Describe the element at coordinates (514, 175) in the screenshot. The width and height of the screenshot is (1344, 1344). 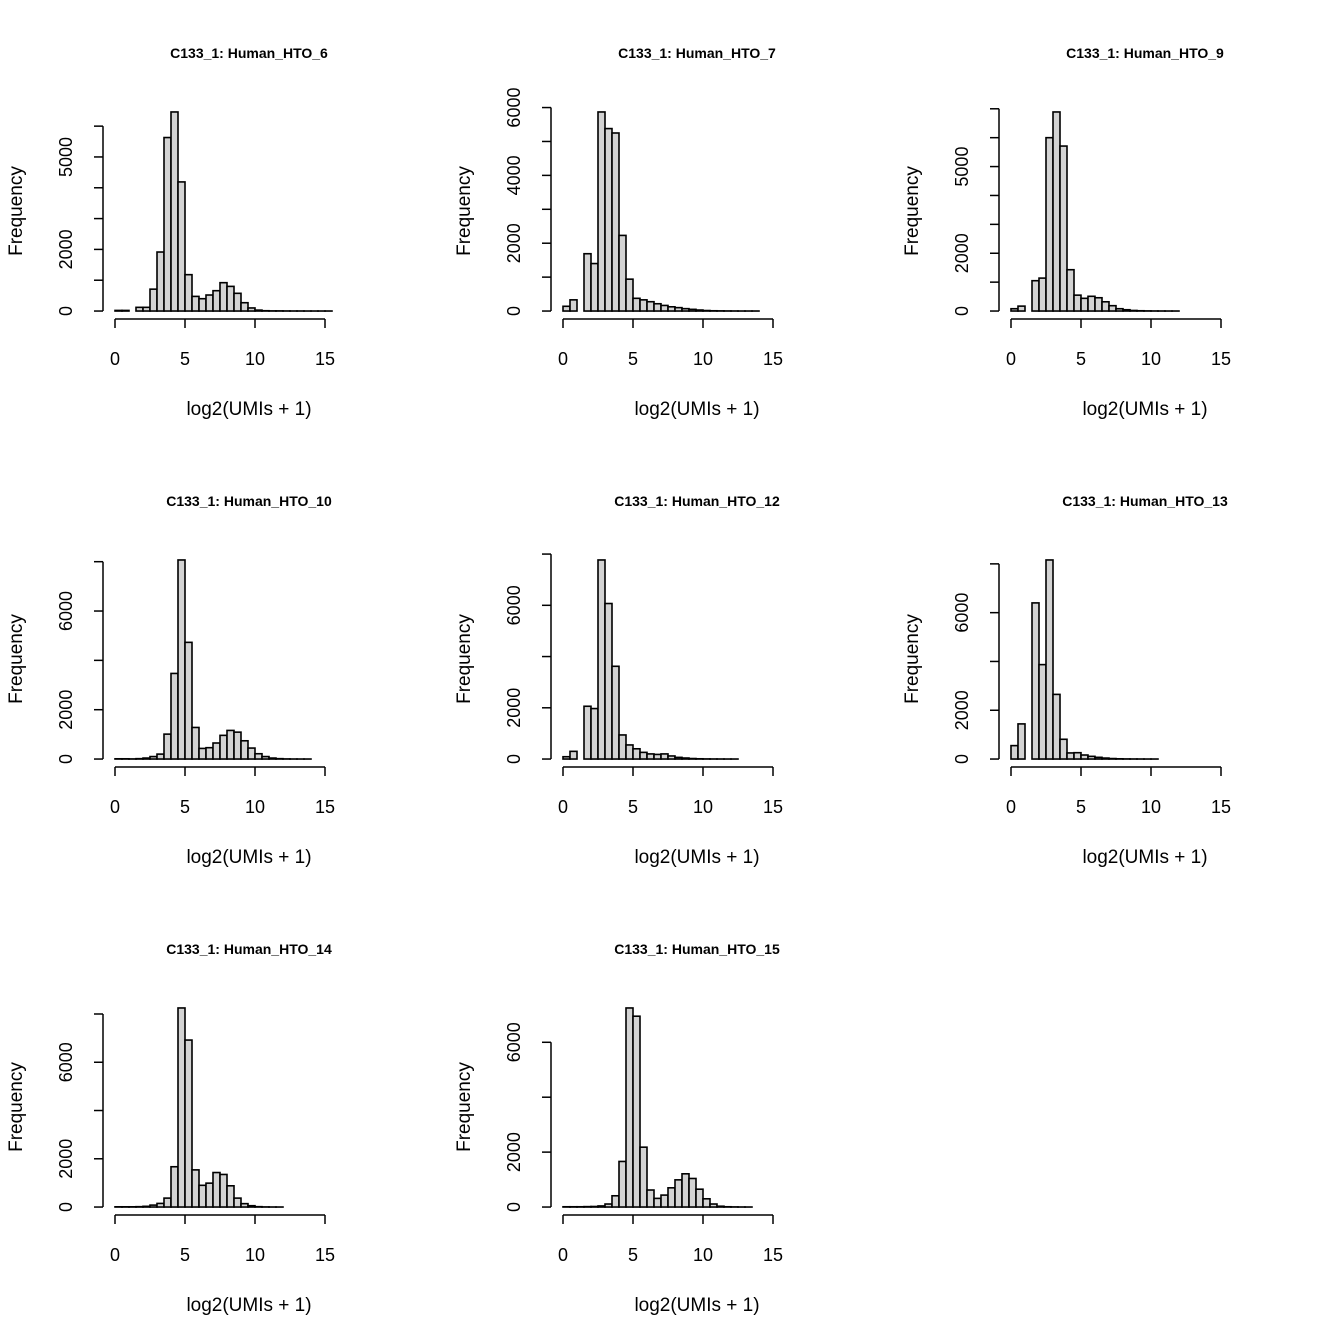
I see `y-tick-label: 4000` at that location.